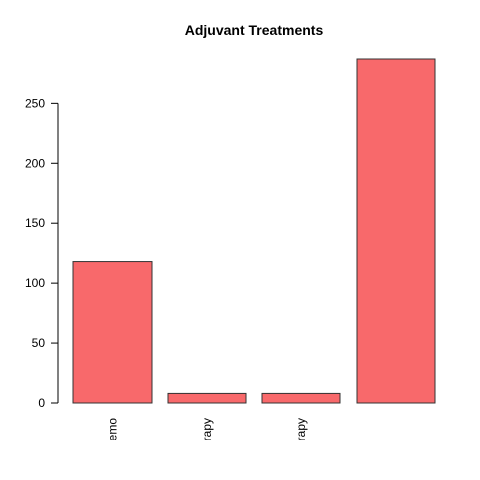 The height and width of the screenshot is (480, 480). Describe the element at coordinates (35, 103) in the screenshot. I see `y-tick-label: 250` at that location.